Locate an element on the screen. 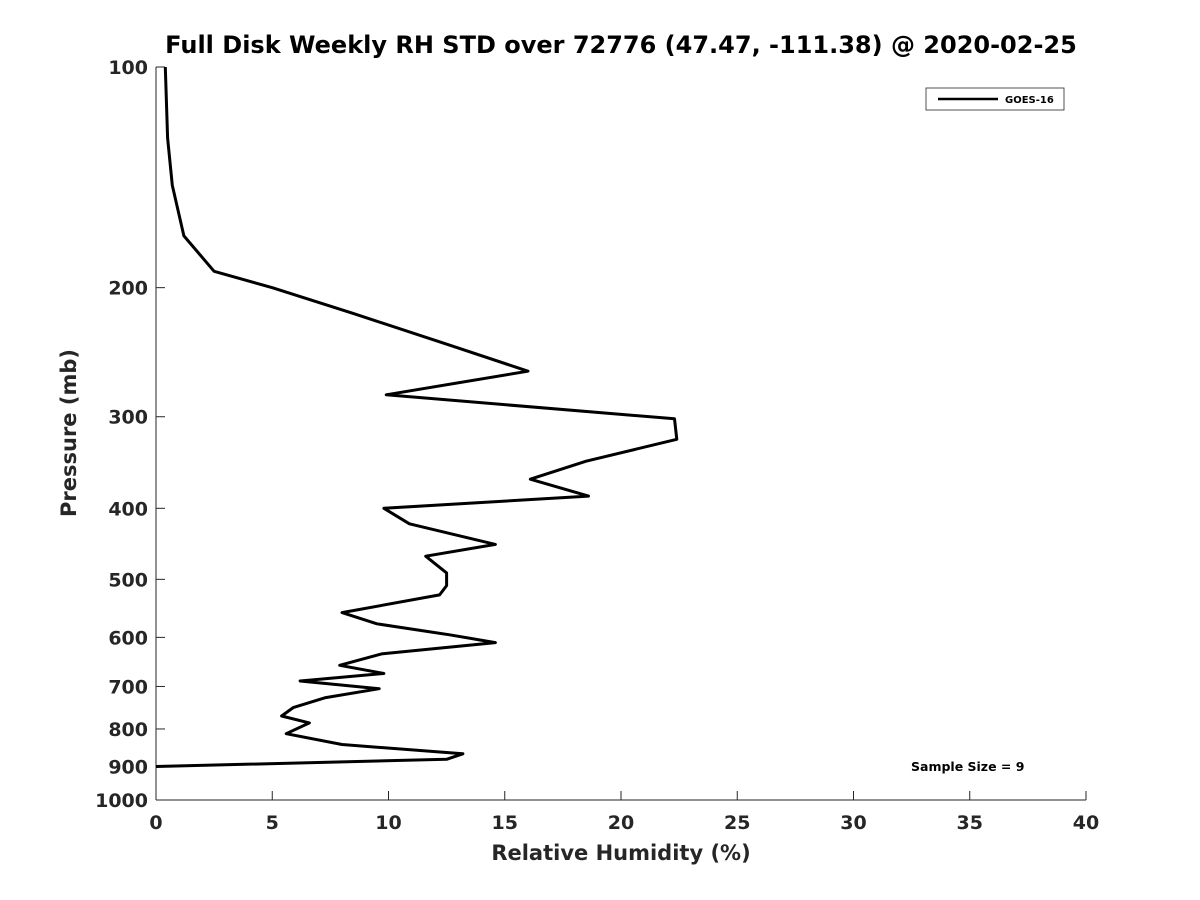 Image resolution: width=1200 pixels, height=900 pixels. y-tick-label: 100 is located at coordinates (128, 68).